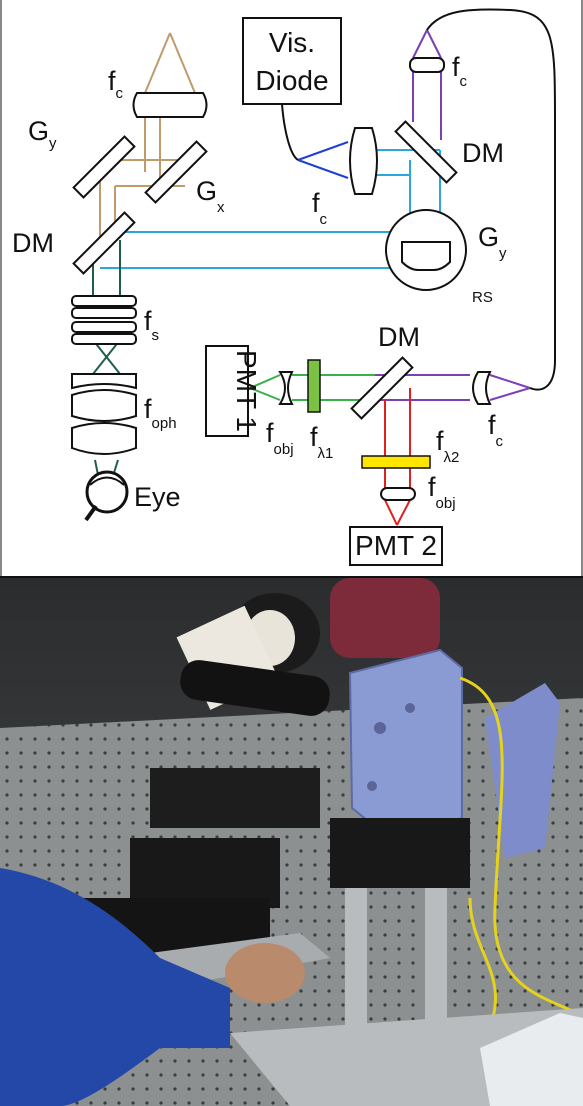 The width and height of the screenshot is (583, 1106). Describe the element at coordinates (427, 65) in the screenshot. I see `fiber-lens-top` at that location.